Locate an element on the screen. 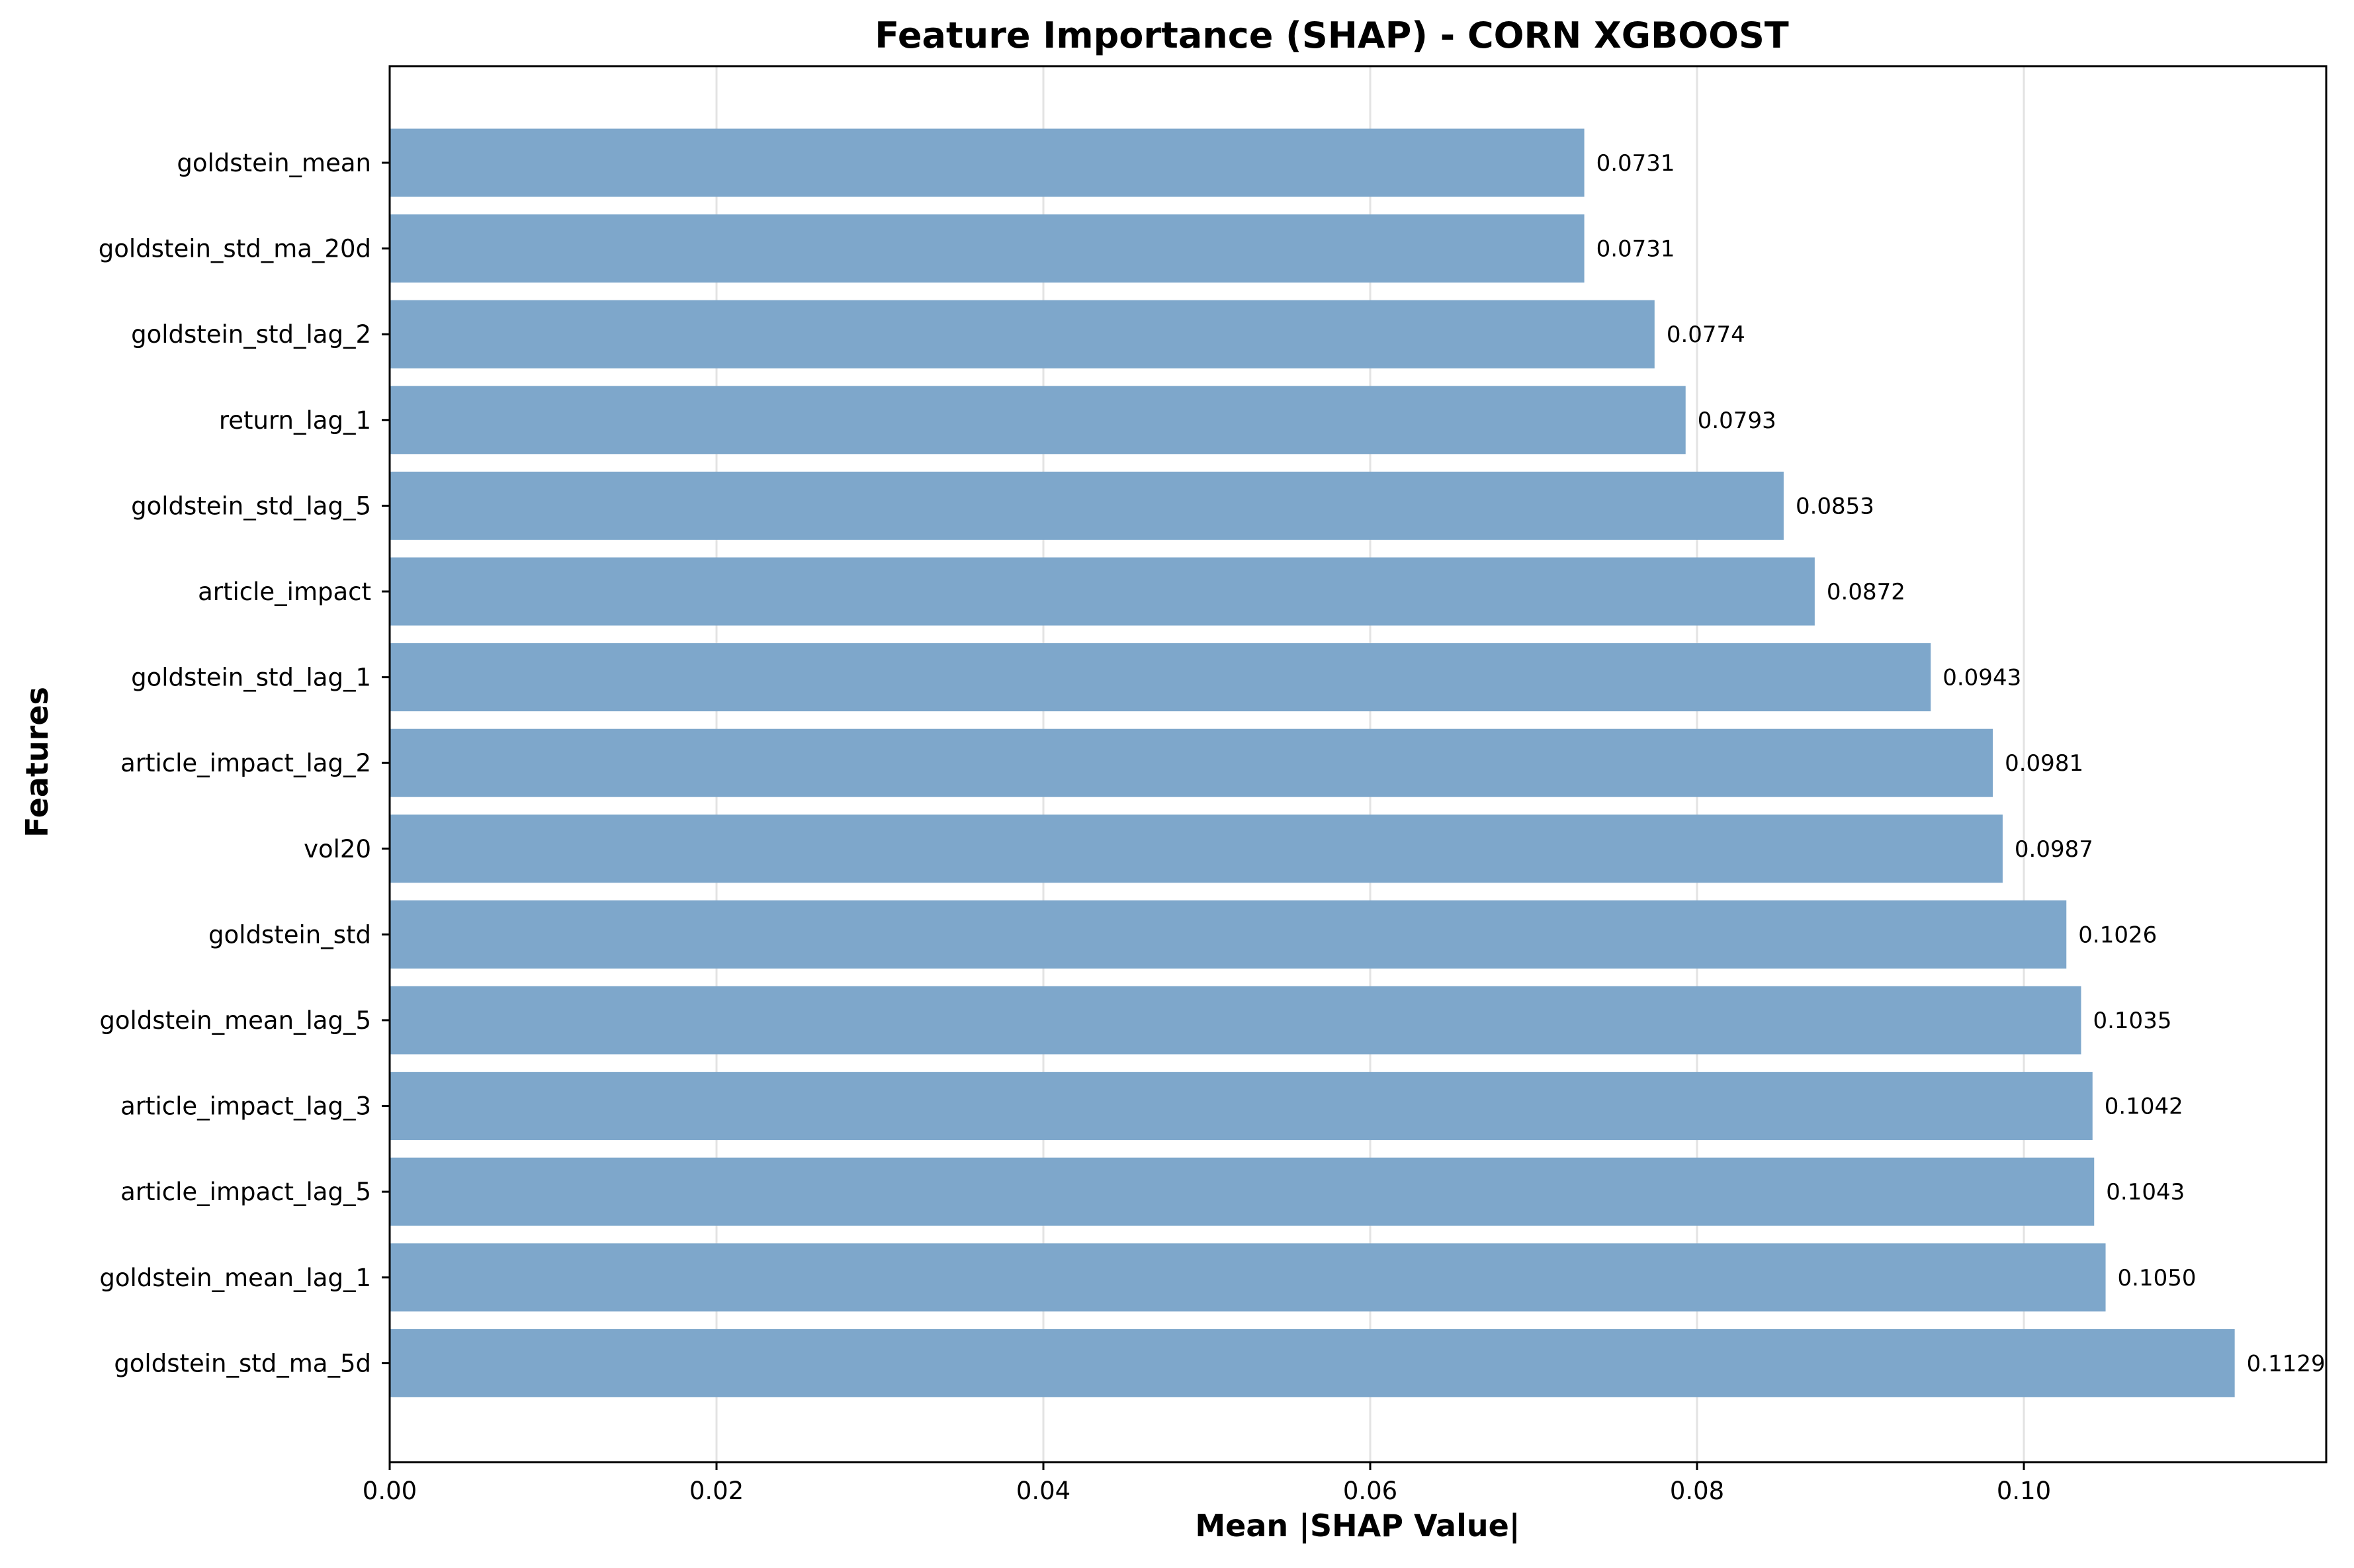 This screenshot has width=2354, height=1568. x-tick-label: 0.10 is located at coordinates (2024, 1491).